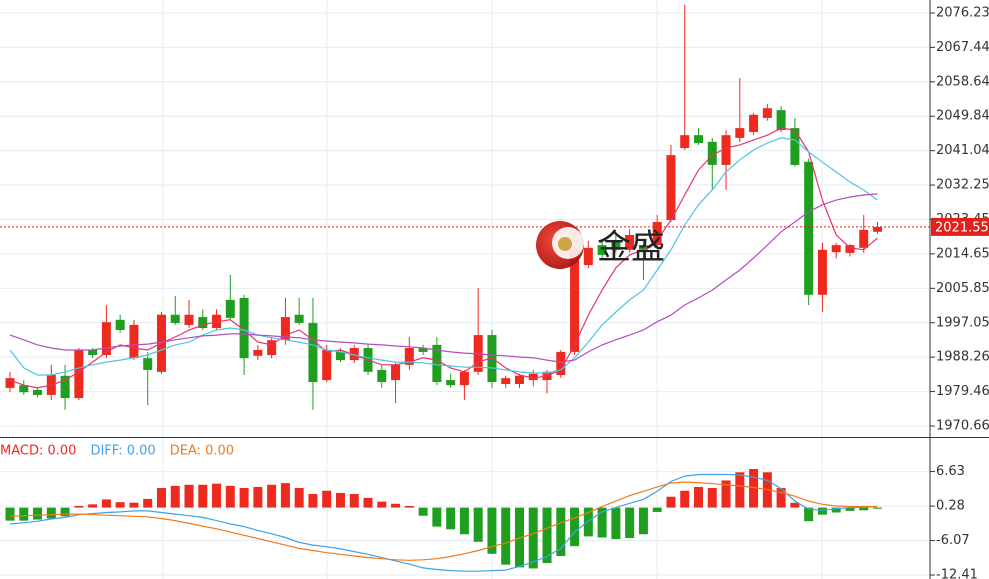  Describe the element at coordinates (631, 248) in the screenshot. I see `watermark-text: 金盛` at that location.